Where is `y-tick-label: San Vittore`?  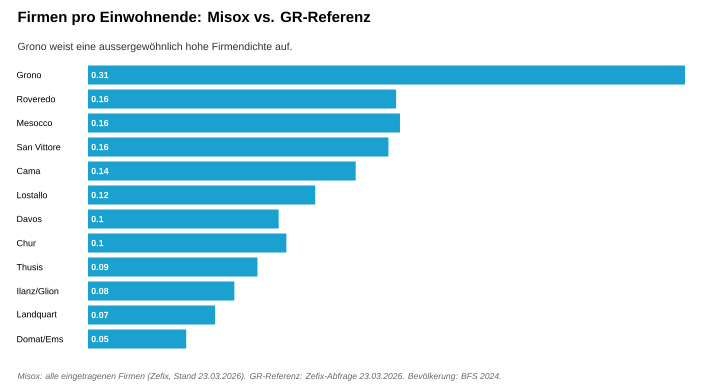
y-tick-label: San Vittore is located at coordinates (38, 147).